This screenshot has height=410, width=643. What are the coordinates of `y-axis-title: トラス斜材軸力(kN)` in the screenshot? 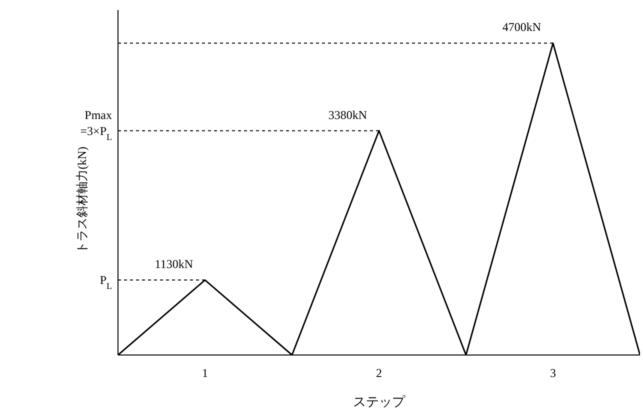 It's located at (82, 200).